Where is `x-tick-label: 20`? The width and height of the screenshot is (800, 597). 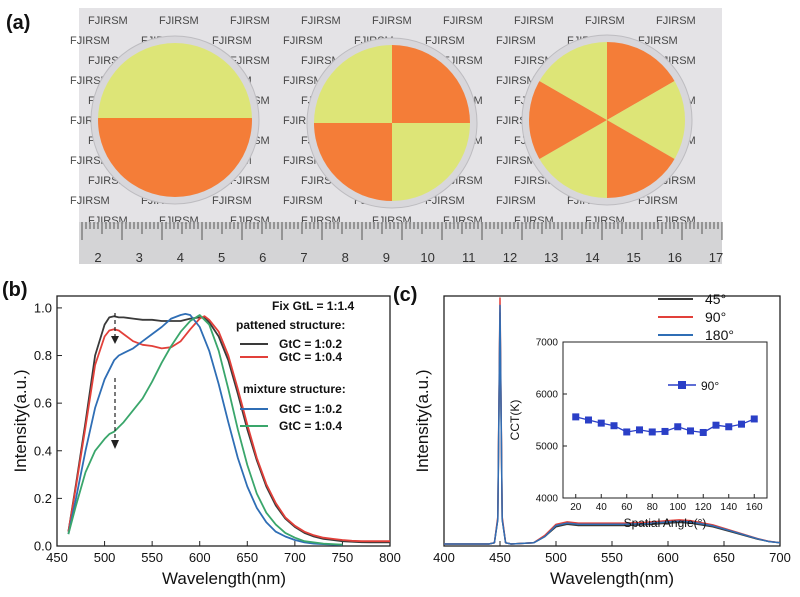 x-tick-label: 20 is located at coordinates (576, 507).